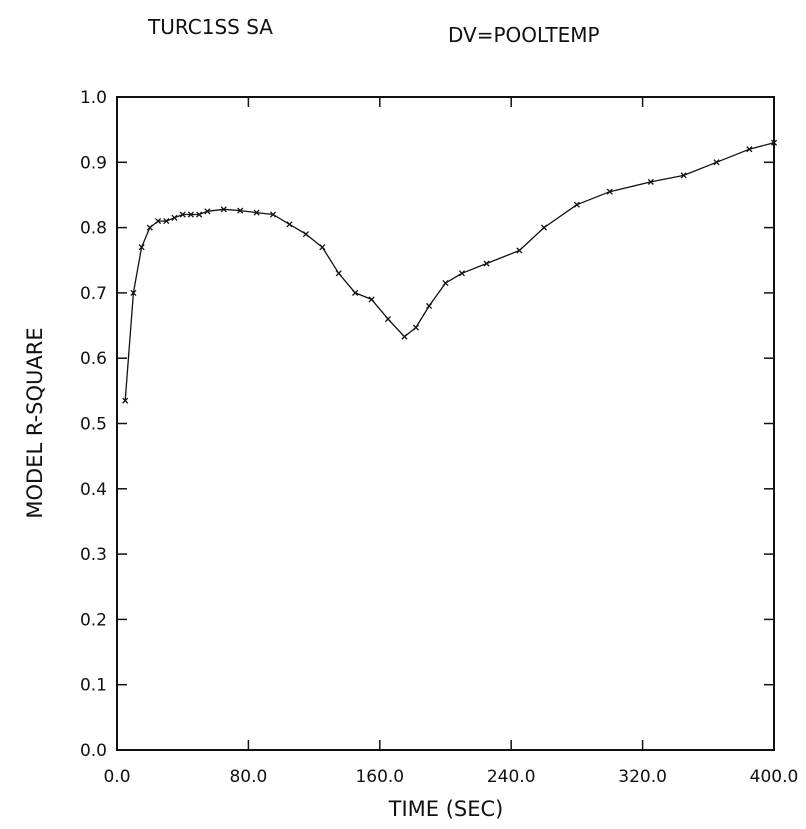  I want to click on x-tick-label: 0.0, so click(116, 777).